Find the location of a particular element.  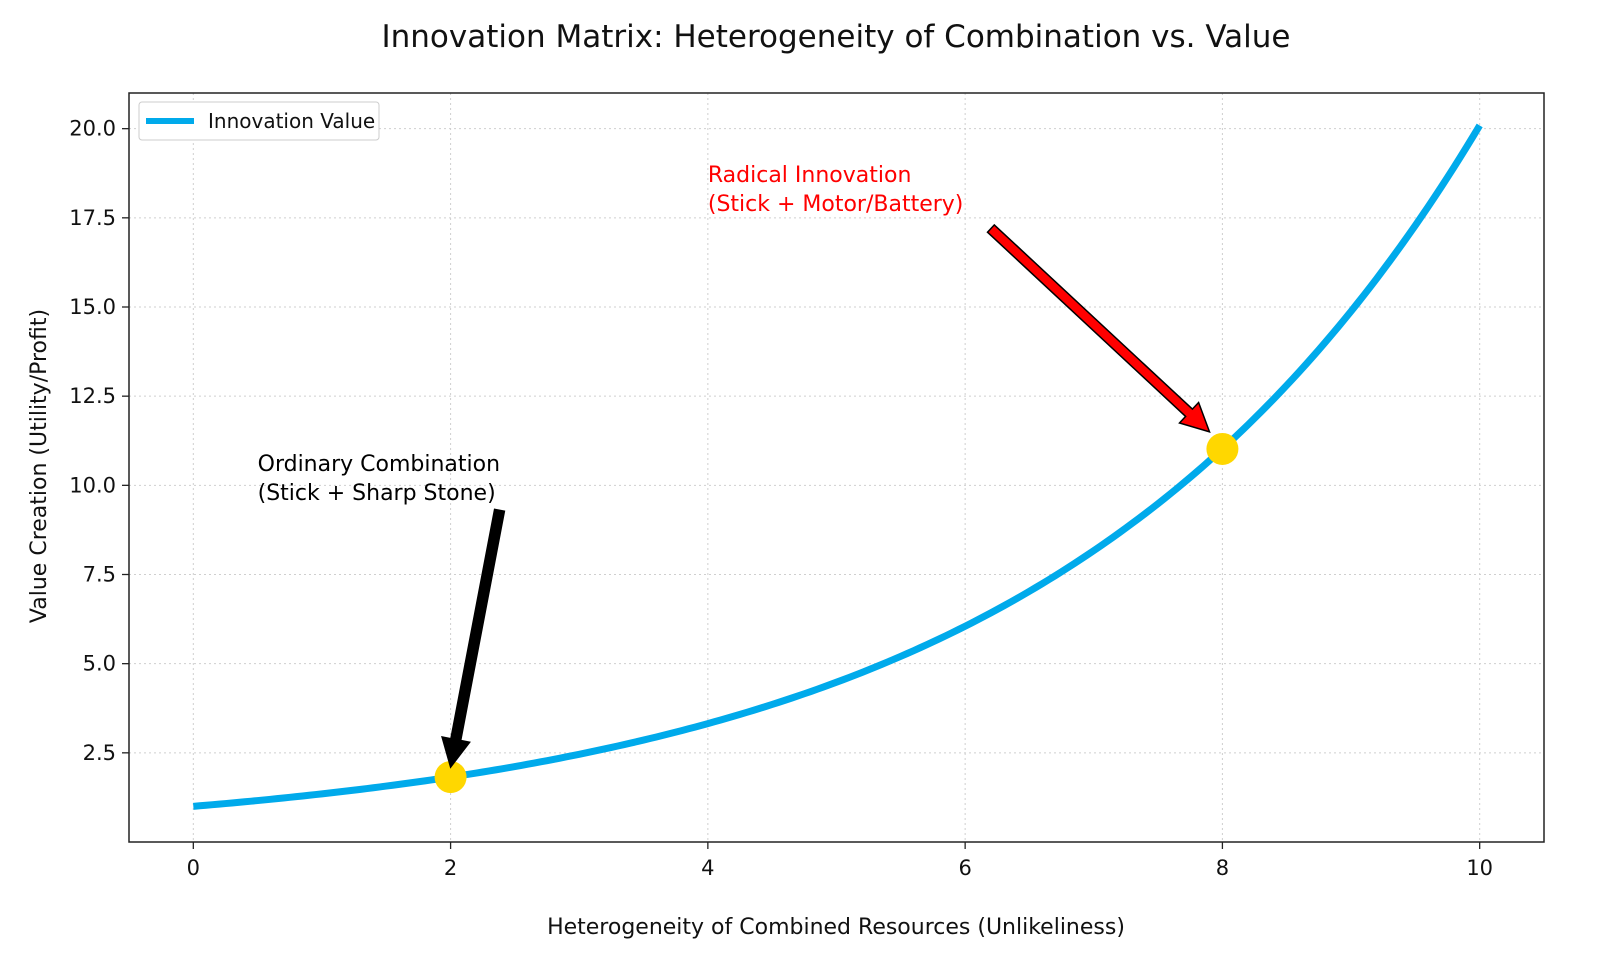

legend: Innovation Value is located at coordinates (259, 121).